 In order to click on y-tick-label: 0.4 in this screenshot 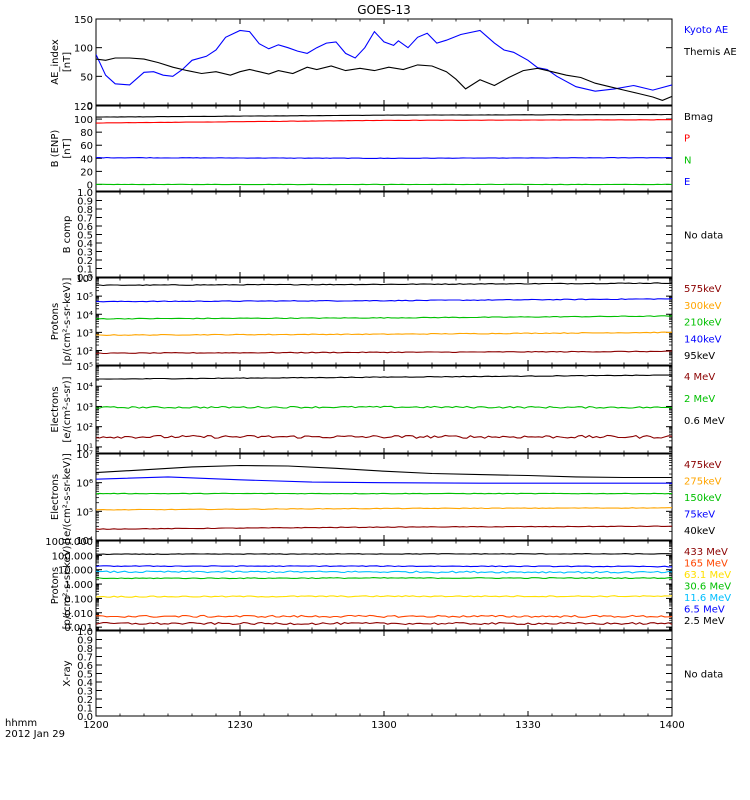, I will do `click(85, 244)`.